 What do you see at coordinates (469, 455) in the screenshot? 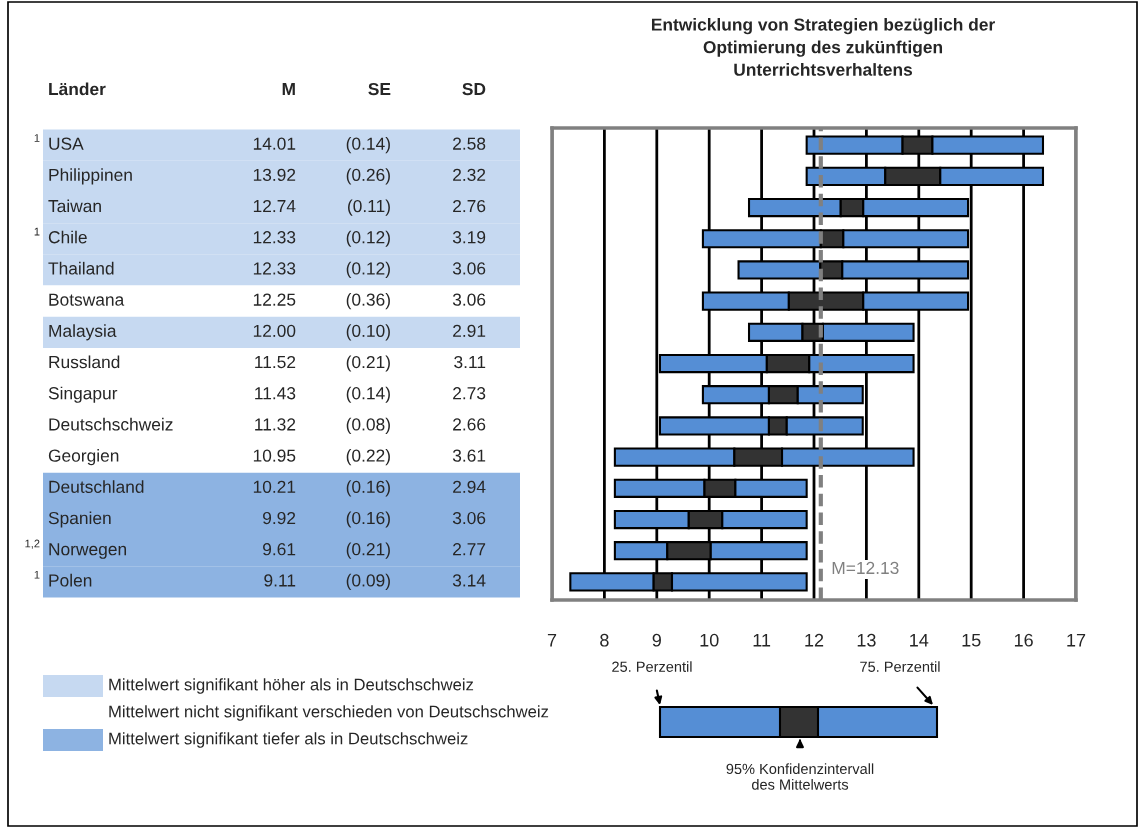
I see `data-label: 3.61` at bounding box center [469, 455].